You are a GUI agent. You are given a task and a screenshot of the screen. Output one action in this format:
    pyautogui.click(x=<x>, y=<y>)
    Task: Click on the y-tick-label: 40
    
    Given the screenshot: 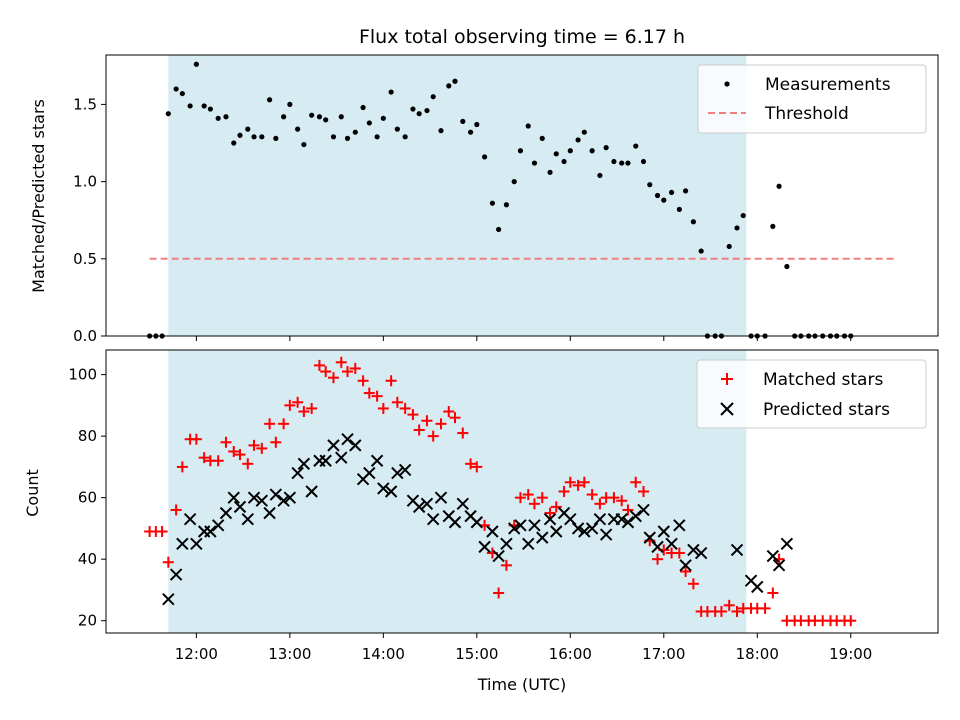 What is the action you would take?
    pyautogui.click(x=87, y=559)
    